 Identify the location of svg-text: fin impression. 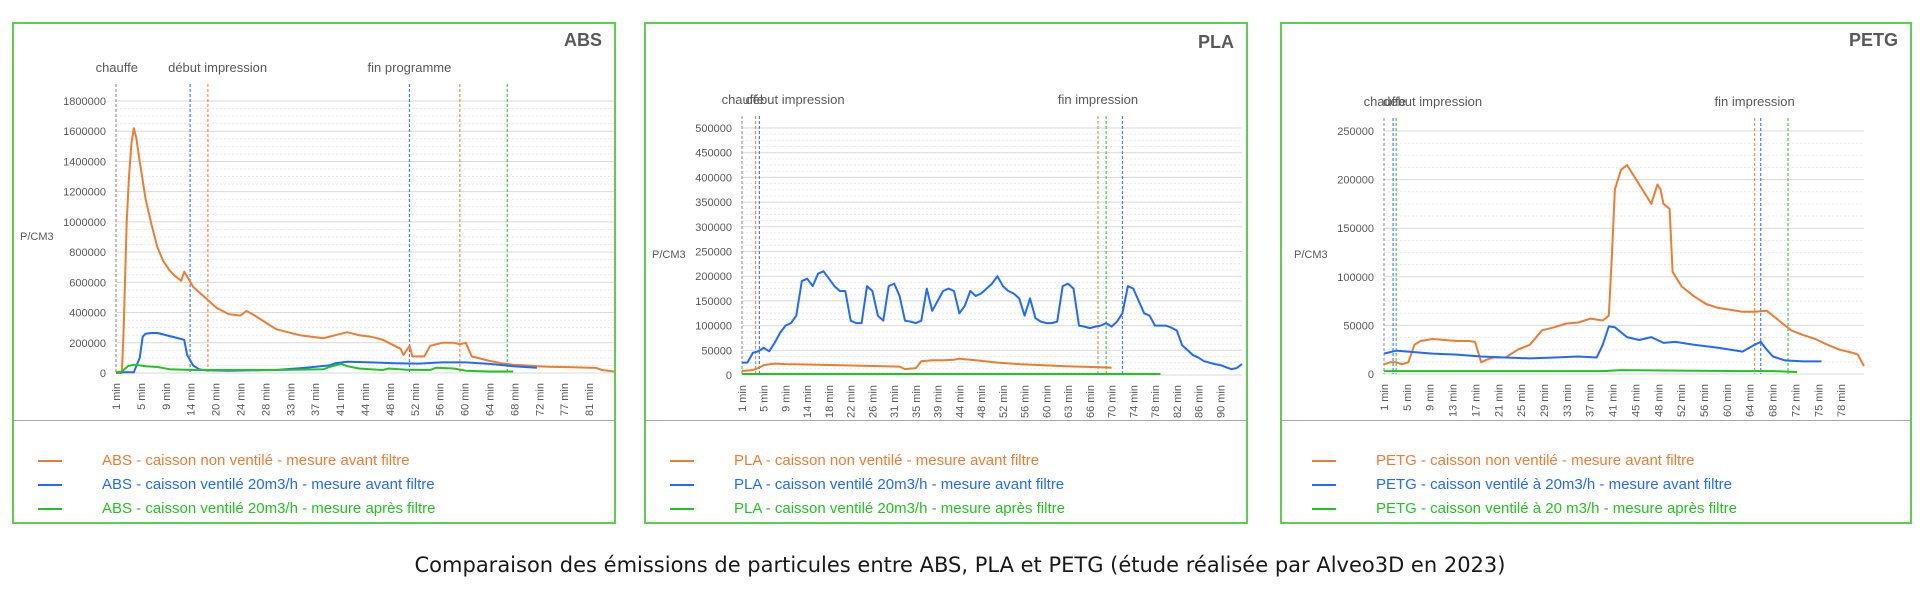
(1098, 99).